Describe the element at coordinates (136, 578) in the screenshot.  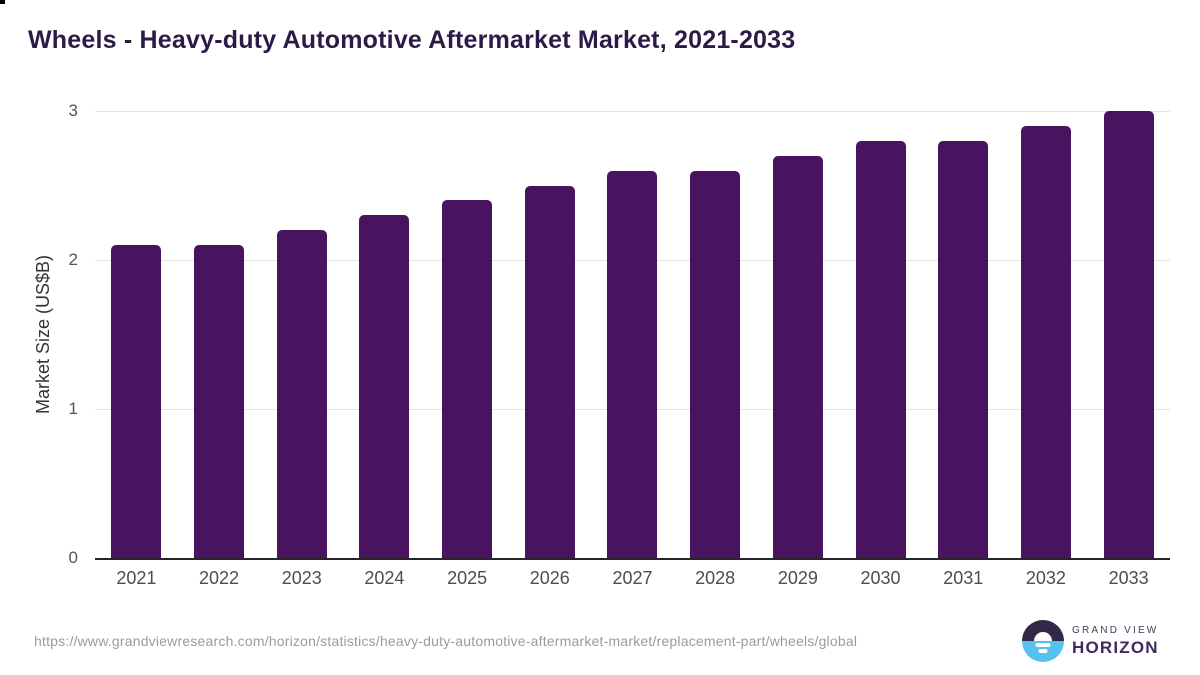
I see `x-axis-tick-label: 2021` at that location.